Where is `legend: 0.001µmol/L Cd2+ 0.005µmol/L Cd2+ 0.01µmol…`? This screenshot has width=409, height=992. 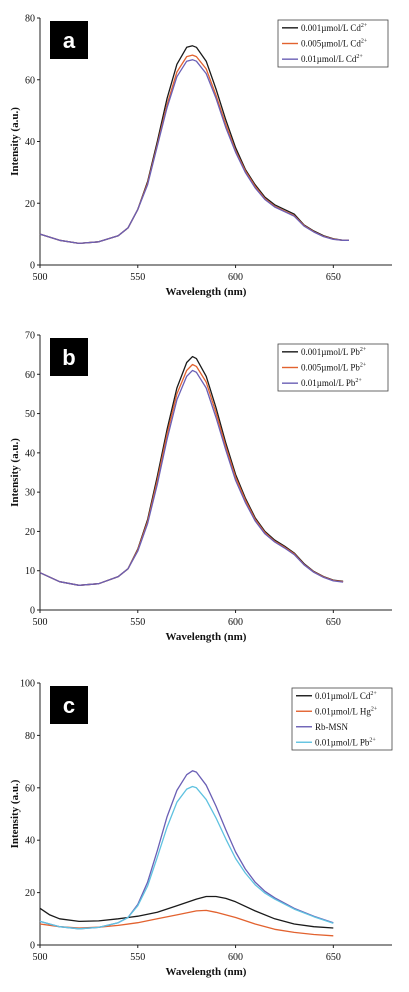
legend: 0.001µmol/L Cd2+ 0.005µmol/L Cd2+ 0.01µmol… is located at coordinates (333, 43).